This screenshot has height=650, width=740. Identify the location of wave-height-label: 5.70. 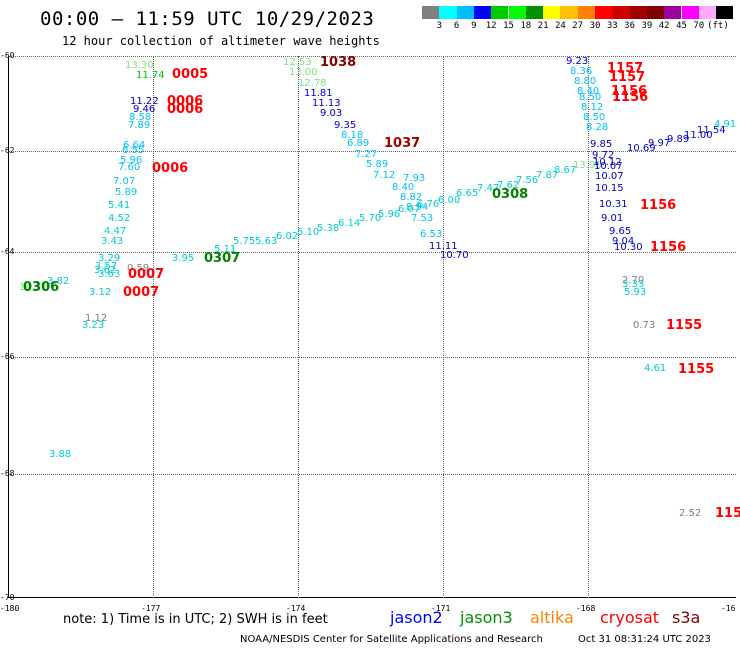
(370, 218).